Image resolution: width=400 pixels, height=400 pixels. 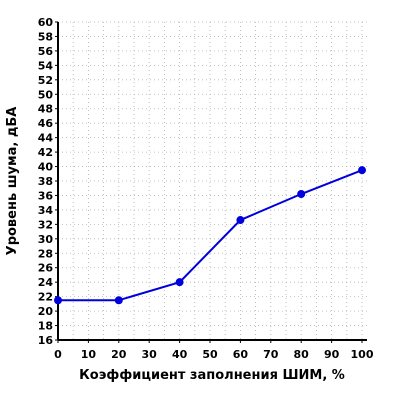 What do you see at coordinates (45, 297) in the screenshot?
I see `y-tick-label: 22` at bounding box center [45, 297].